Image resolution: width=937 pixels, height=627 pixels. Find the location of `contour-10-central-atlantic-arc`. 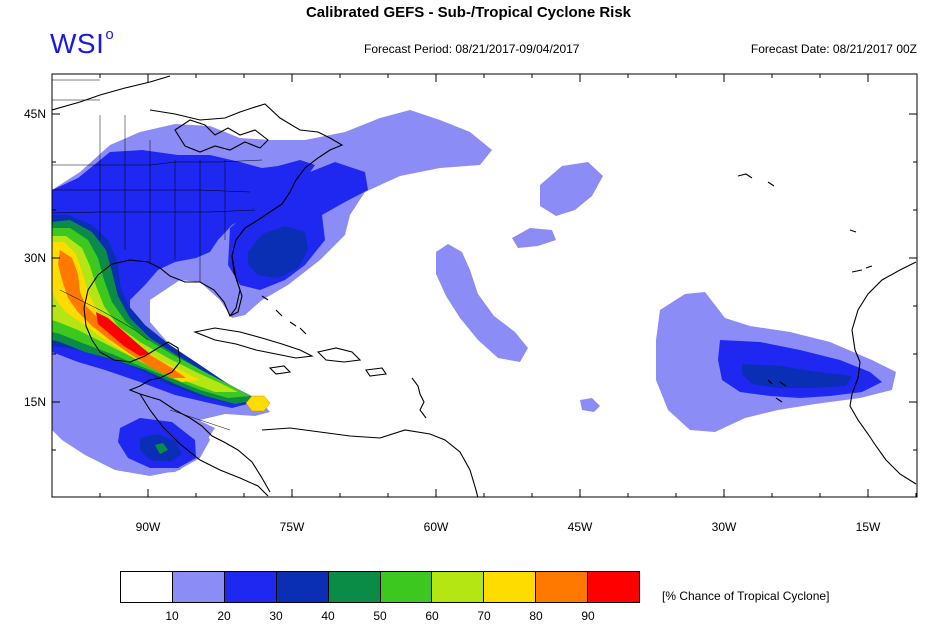

contour-10-central-atlantic-arc is located at coordinates (482, 303).